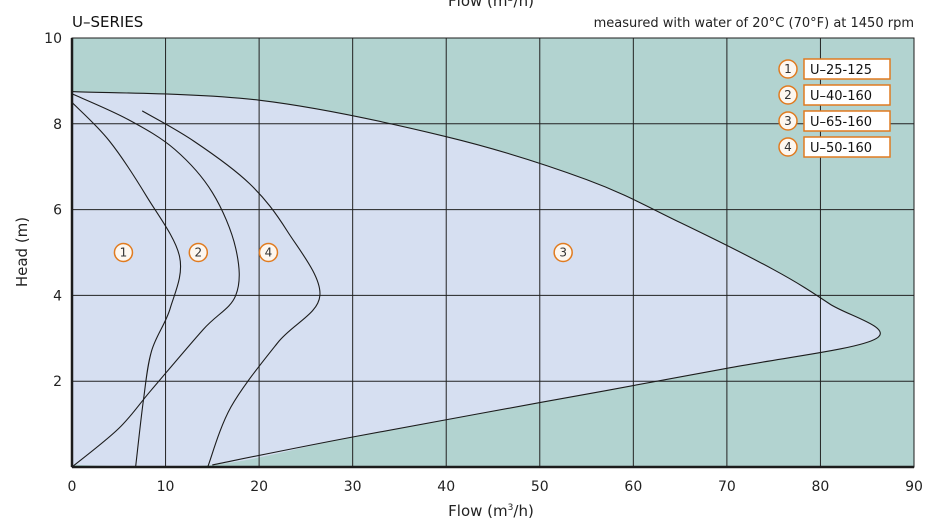 This screenshot has height=521, width=926. I want to click on legend-marker-label-1: 1, so click(788, 69).